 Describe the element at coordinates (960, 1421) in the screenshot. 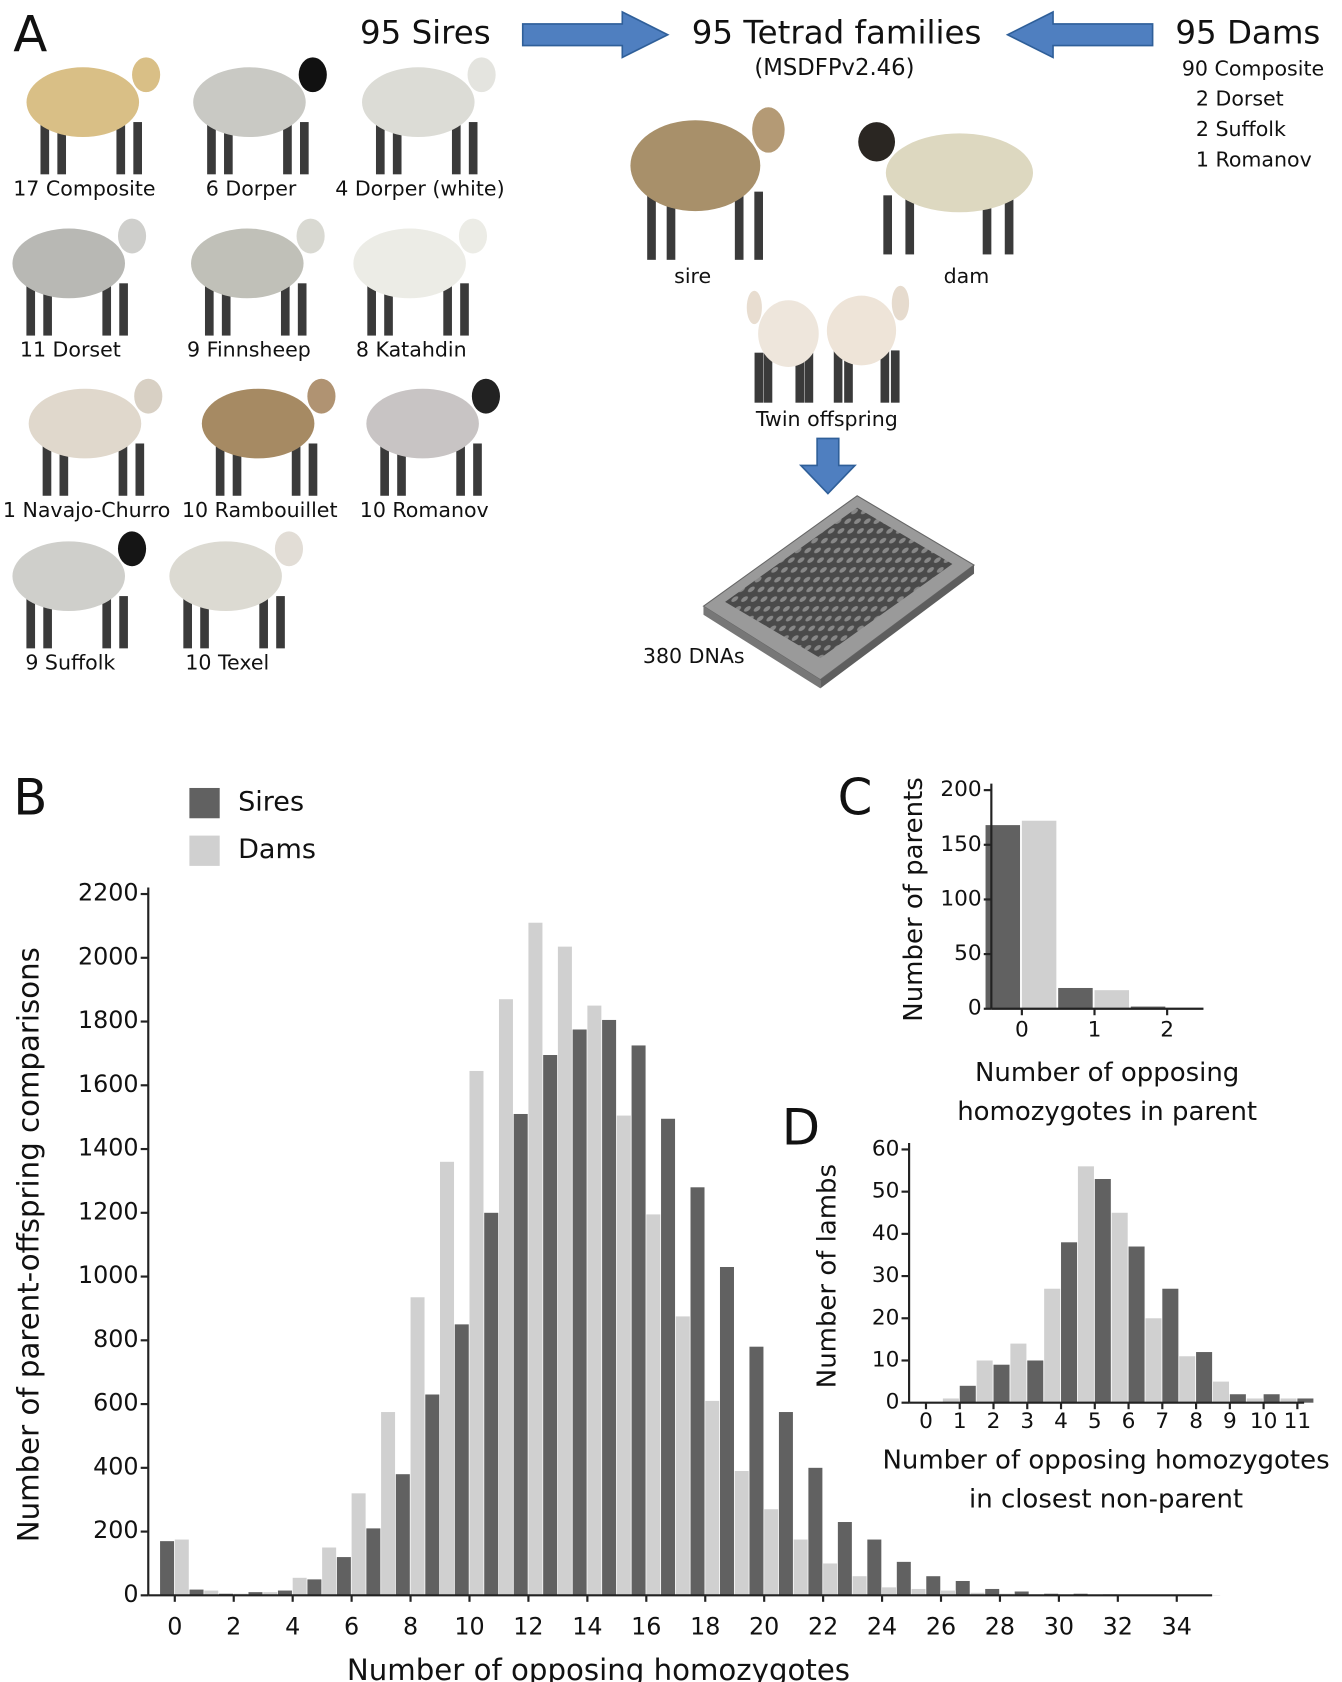

I see `x-tick-label: 1` at that location.